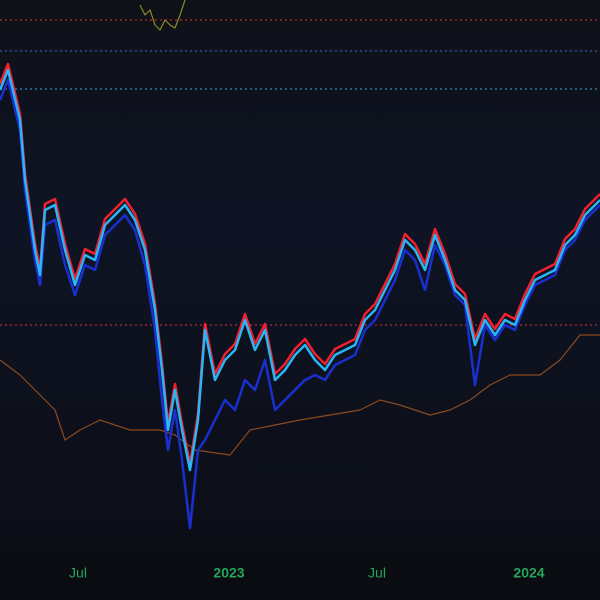 The image size is (600, 600). What do you see at coordinates (162, 15) in the screenshot?
I see `series-line` at bounding box center [162, 15].